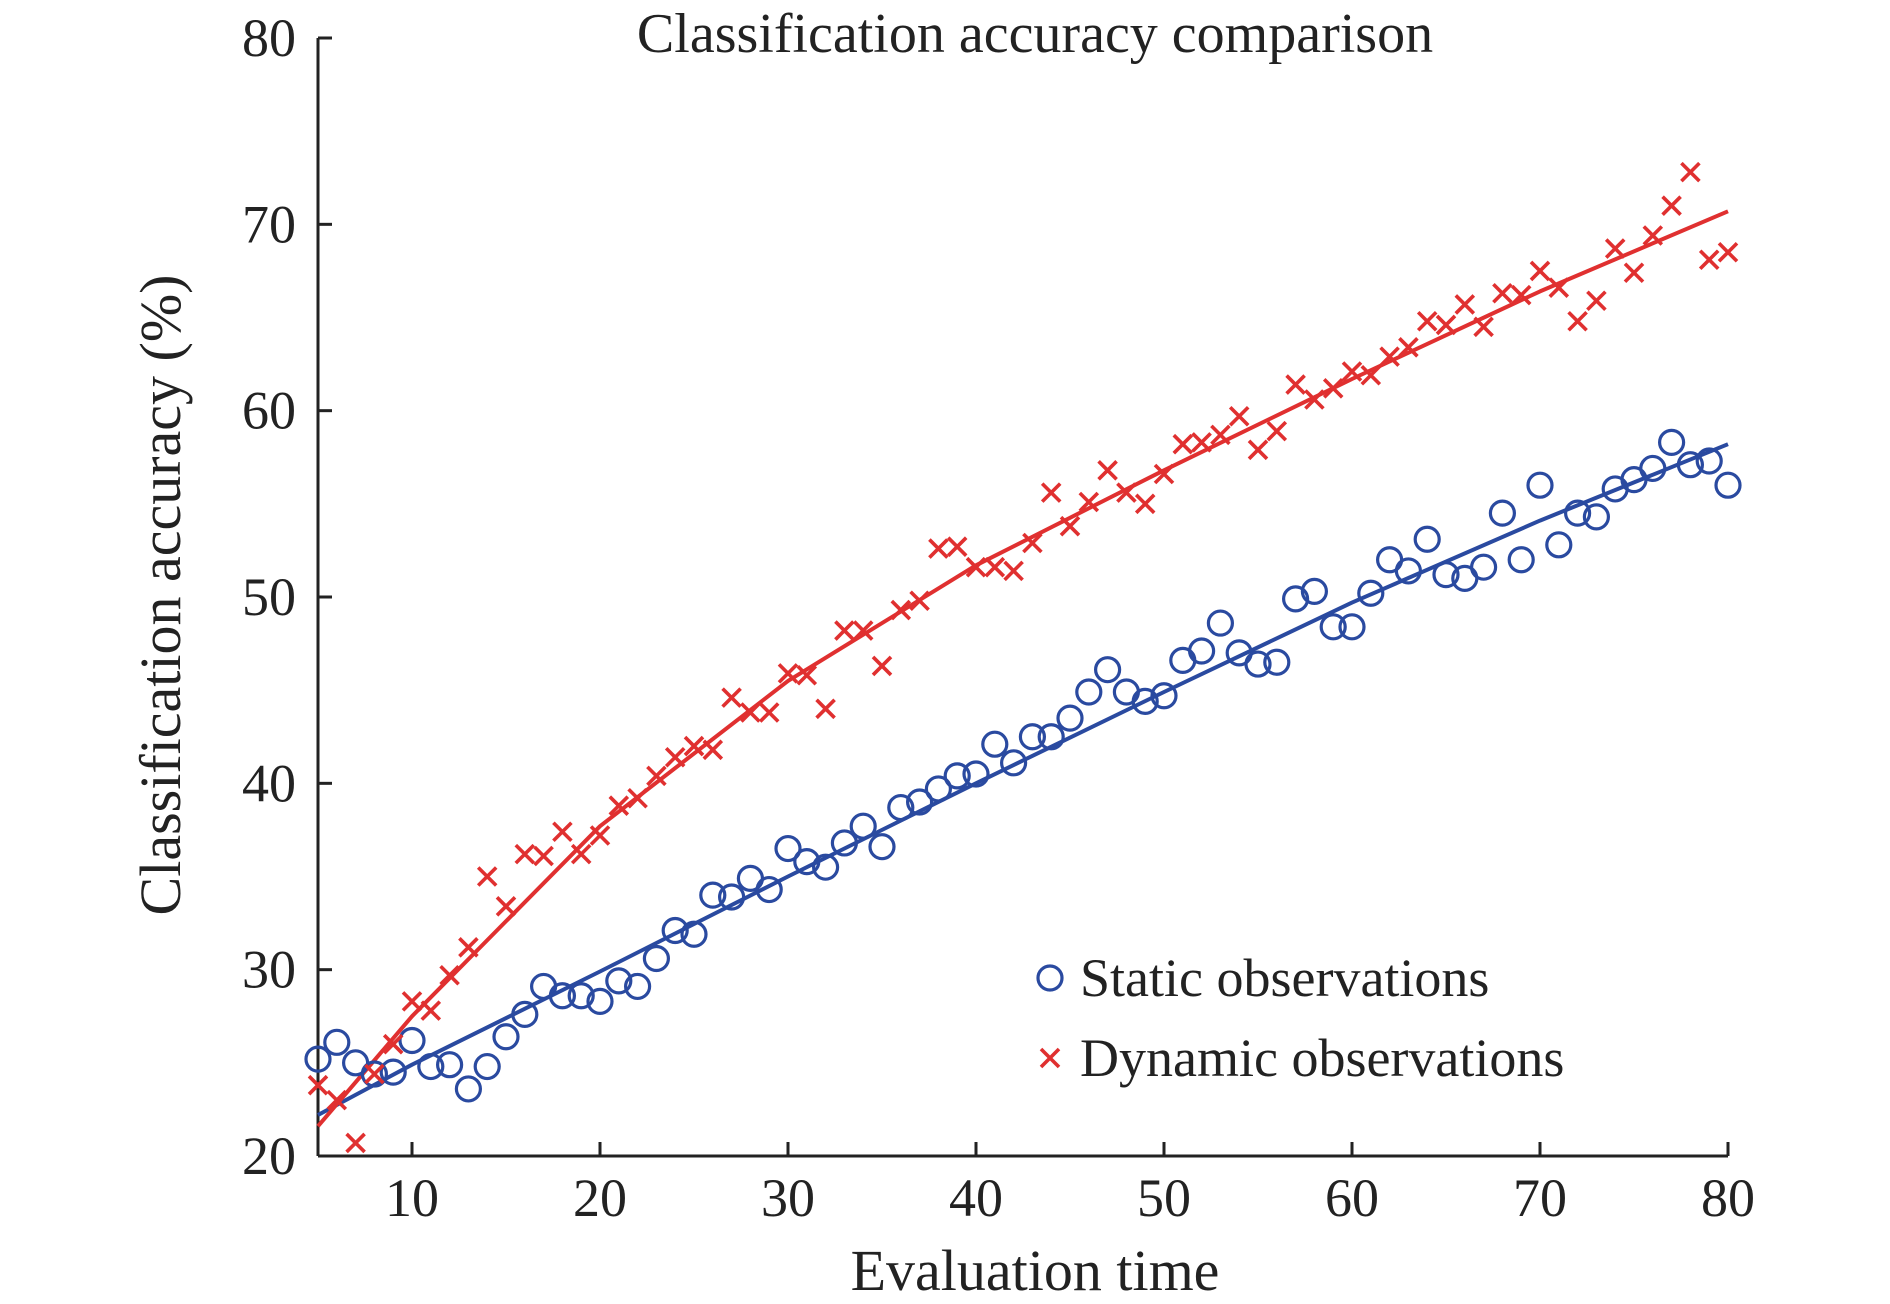 The height and width of the screenshot is (1304, 1890). What do you see at coordinates (788, 1198) in the screenshot?
I see `x-tick-label: 30` at bounding box center [788, 1198].